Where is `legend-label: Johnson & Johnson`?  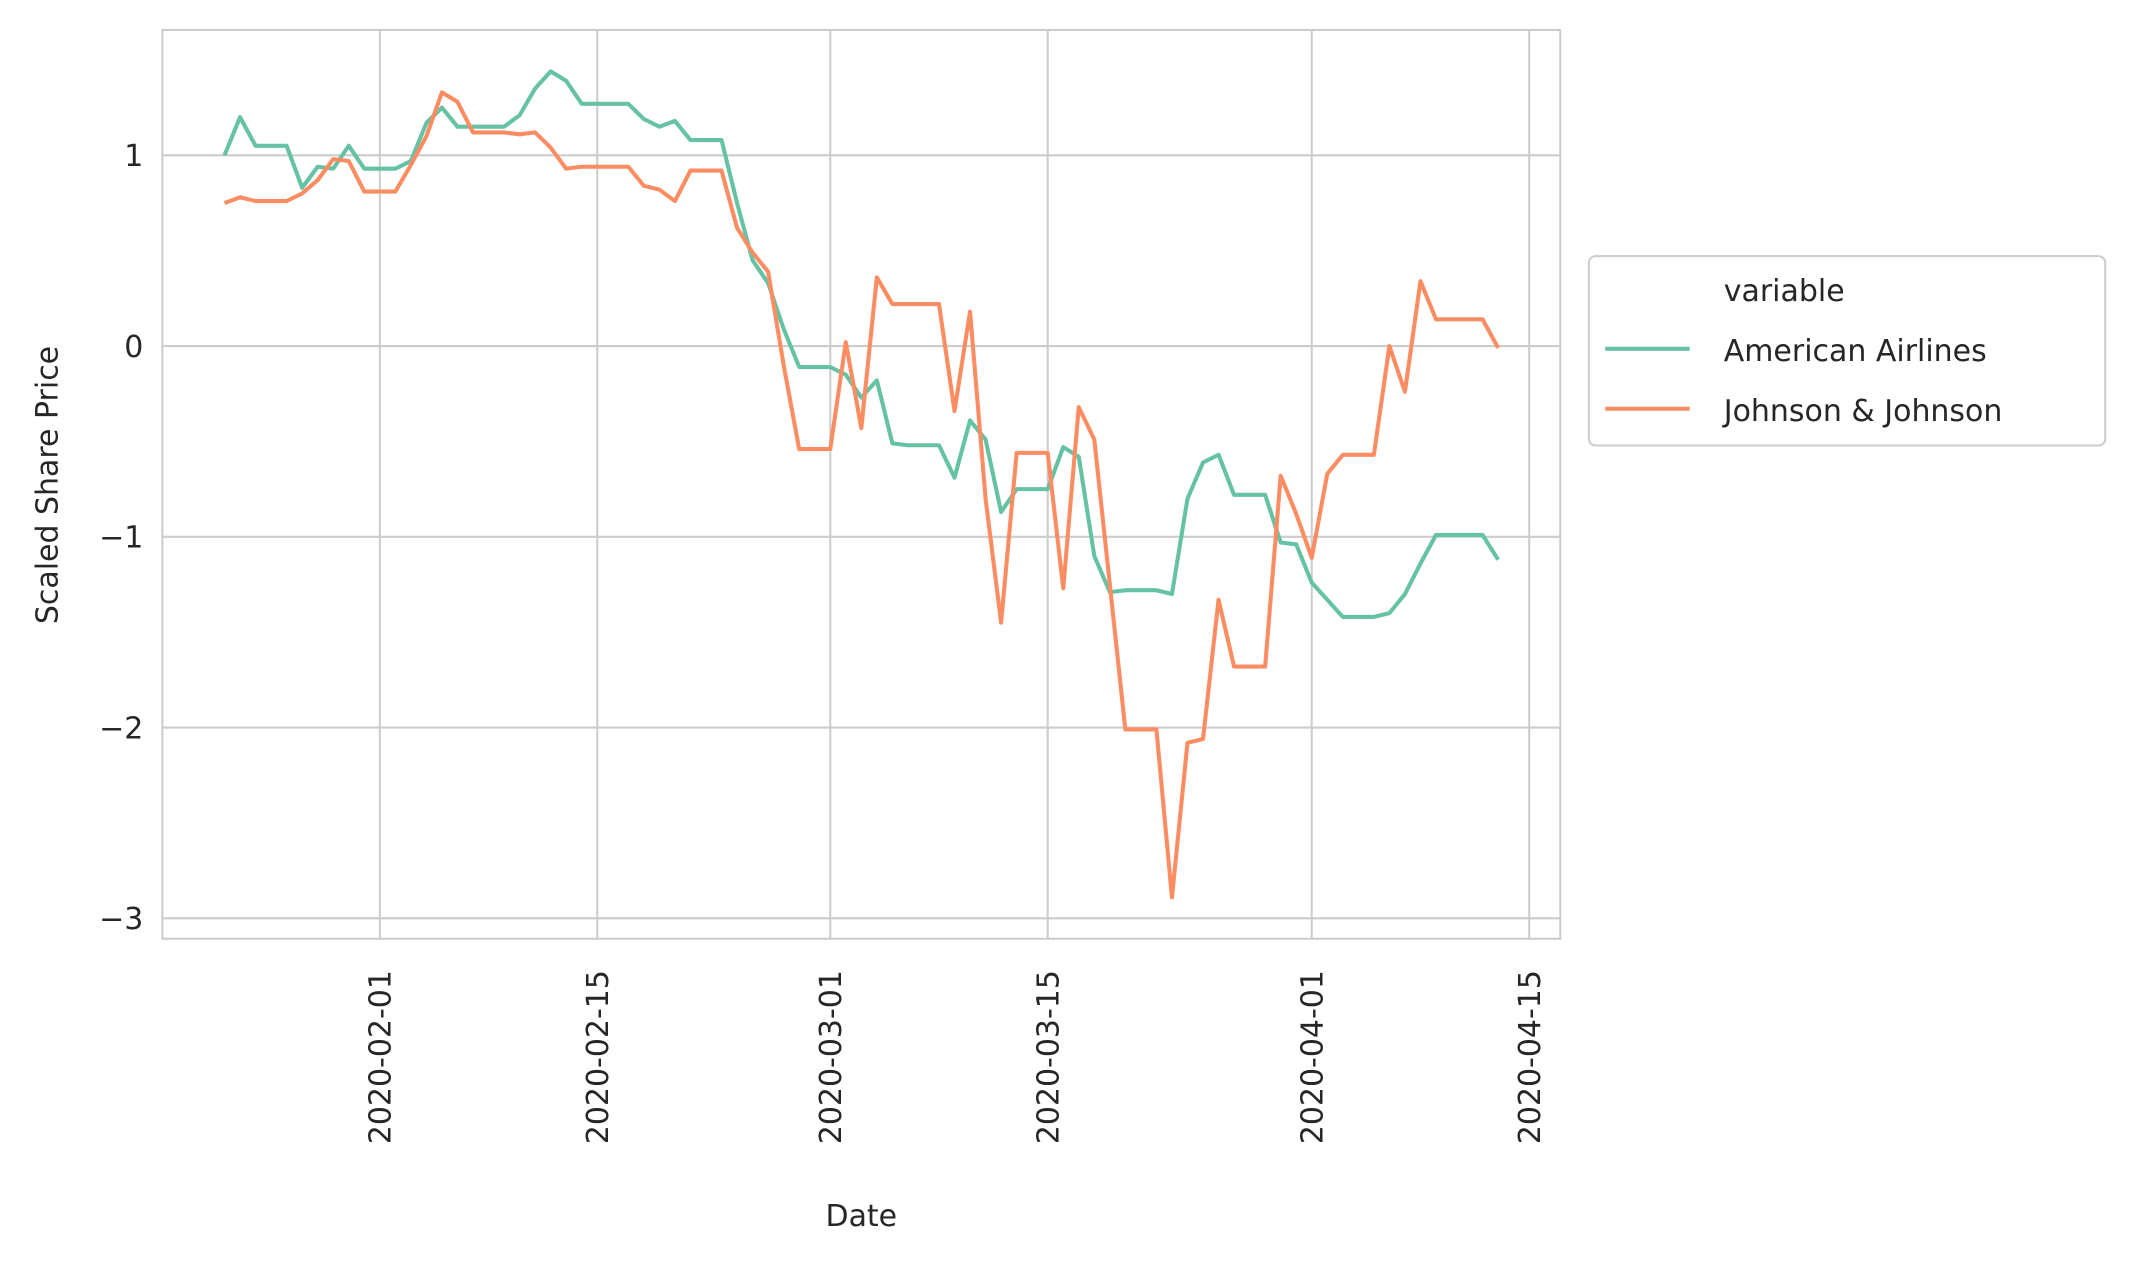 legend-label: Johnson & Johnson is located at coordinates (1862, 411).